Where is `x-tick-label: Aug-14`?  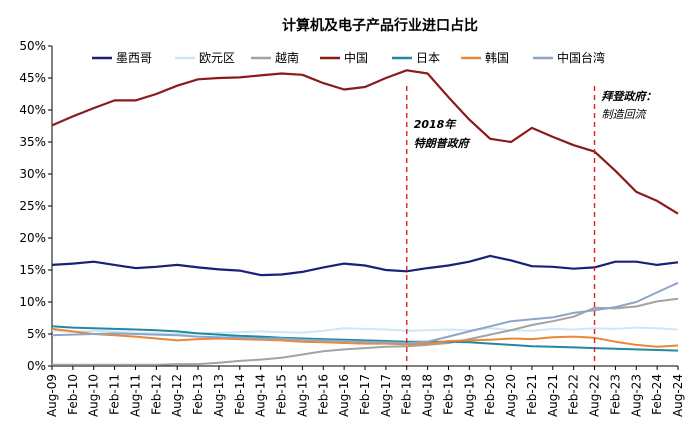
x-tick-label: Aug-14 is located at coordinates (261, 395).